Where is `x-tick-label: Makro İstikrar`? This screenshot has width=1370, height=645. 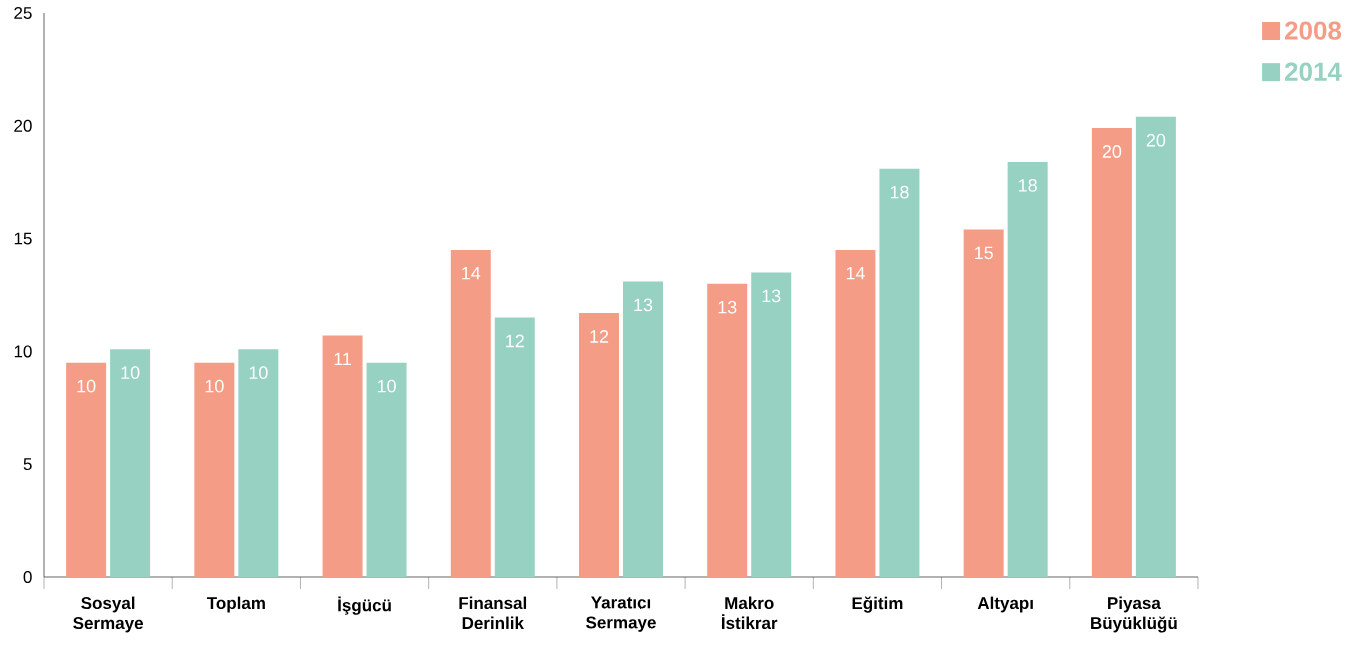
x-tick-label: Makro İstikrar is located at coordinates (749, 613).